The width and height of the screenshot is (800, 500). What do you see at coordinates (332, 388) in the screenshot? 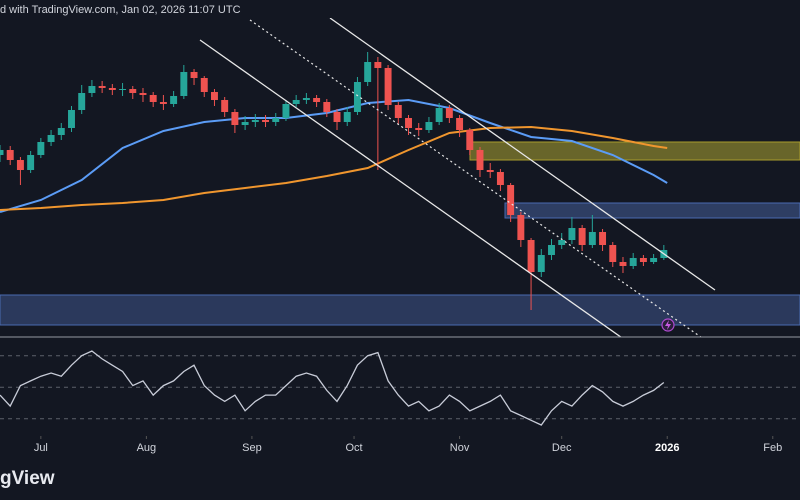
I see `rsi-line` at bounding box center [332, 388].